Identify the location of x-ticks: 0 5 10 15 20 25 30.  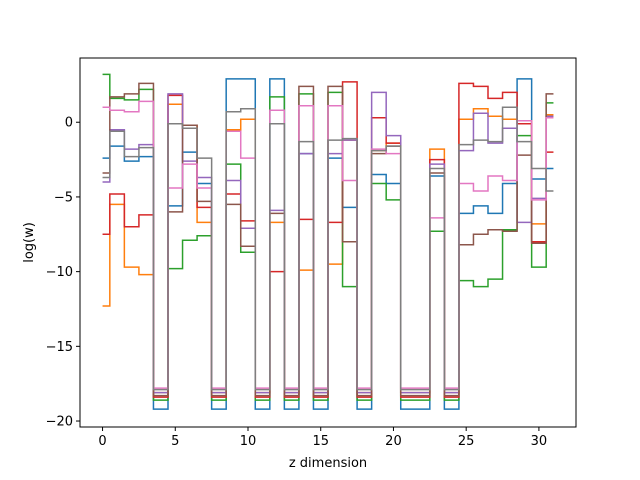
(322, 438).